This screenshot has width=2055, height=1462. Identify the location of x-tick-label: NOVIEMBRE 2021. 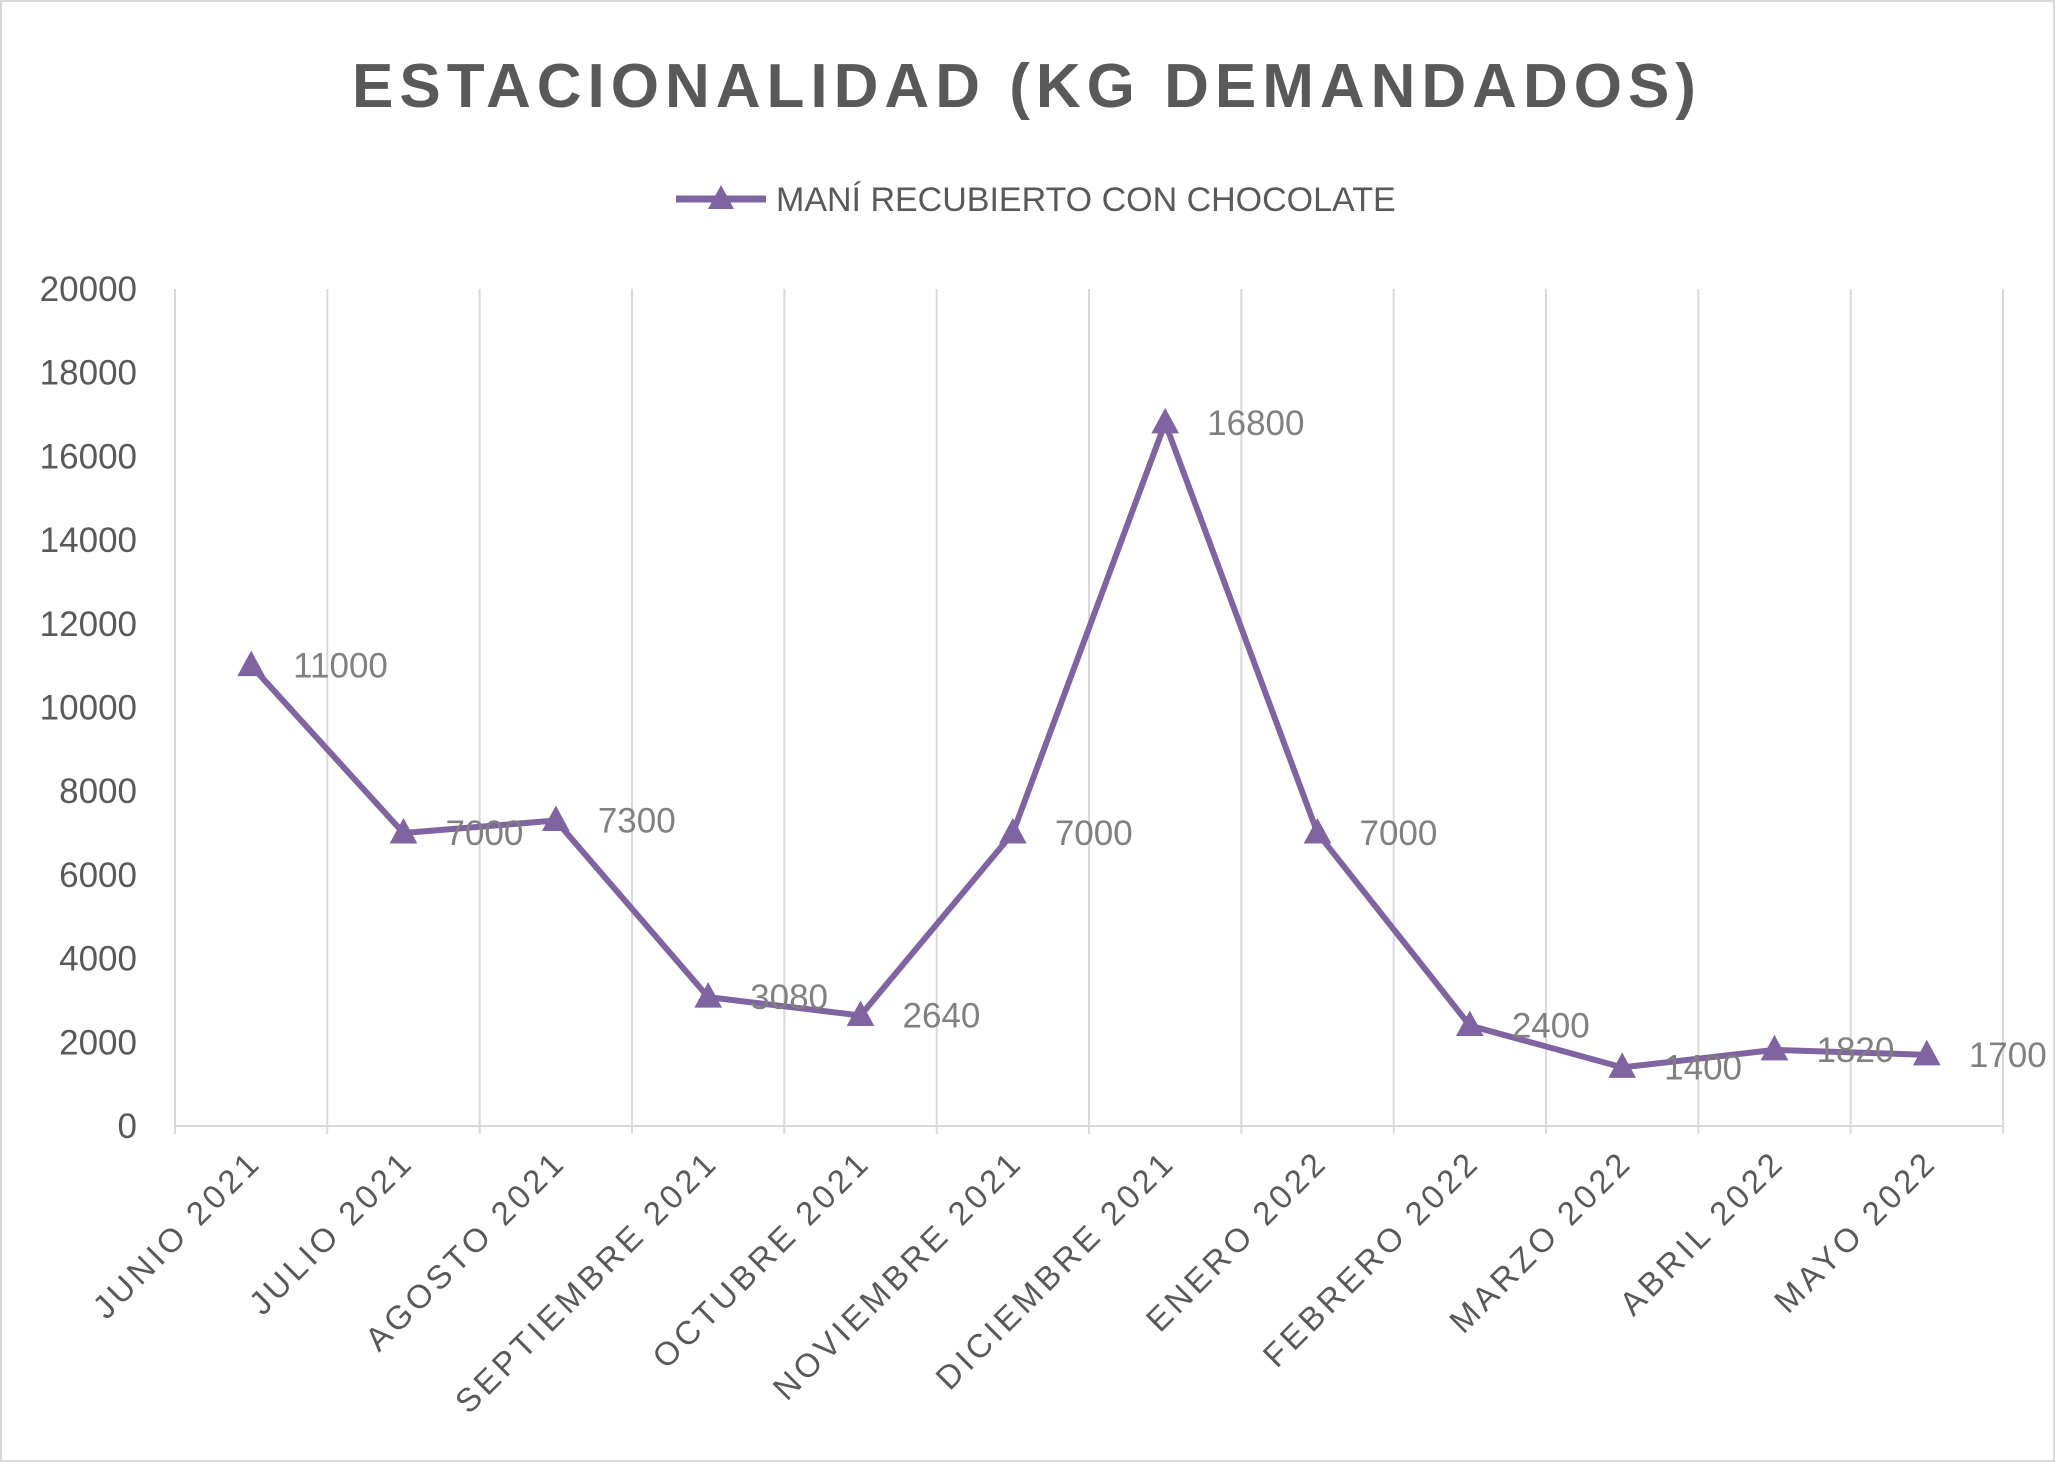
(898, 1275).